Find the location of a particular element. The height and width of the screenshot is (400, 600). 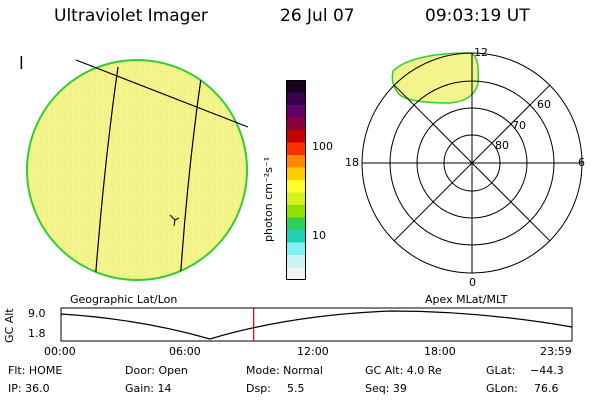

time-tick: 18:00 is located at coordinates (440, 351).